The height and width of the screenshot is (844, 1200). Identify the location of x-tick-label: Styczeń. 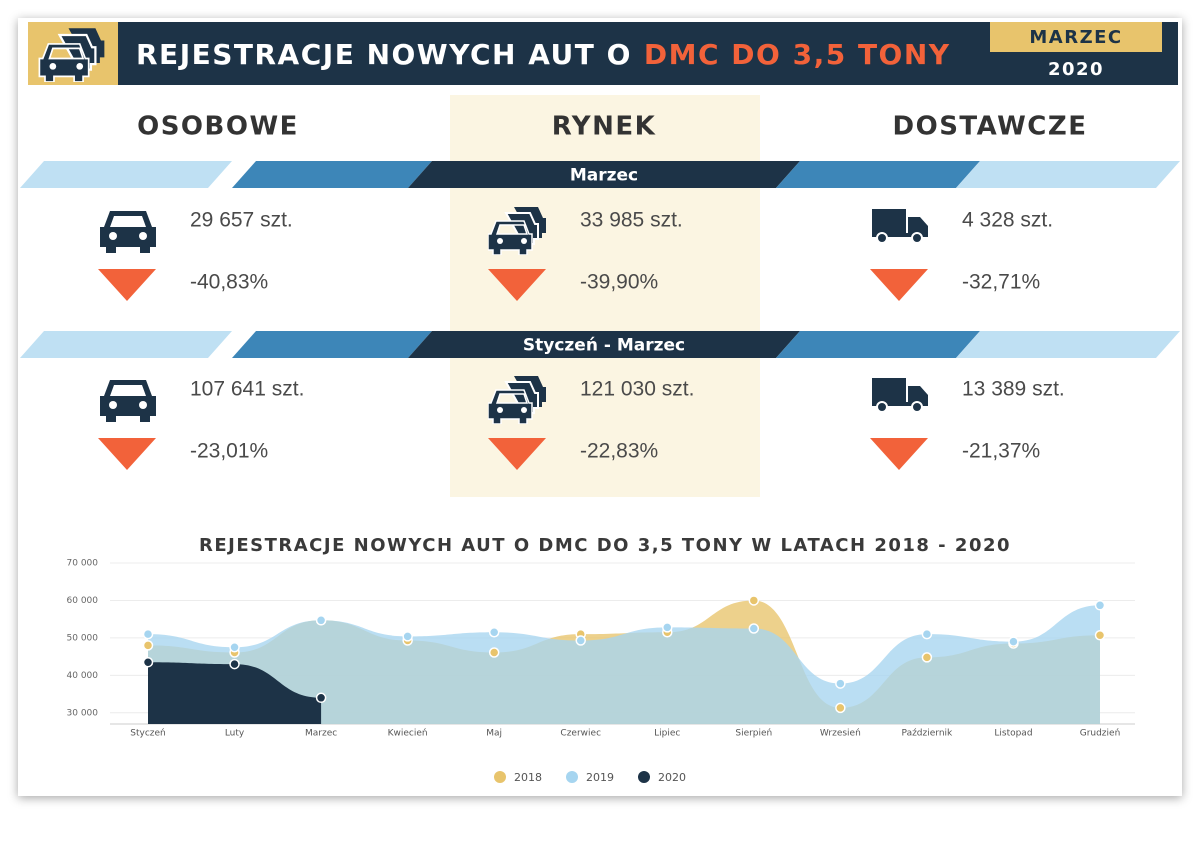
(147, 734).